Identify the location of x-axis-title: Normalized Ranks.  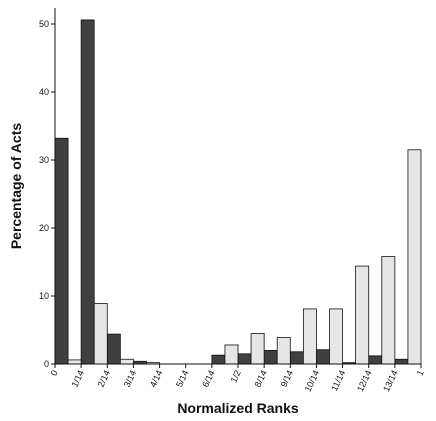
(238, 408).